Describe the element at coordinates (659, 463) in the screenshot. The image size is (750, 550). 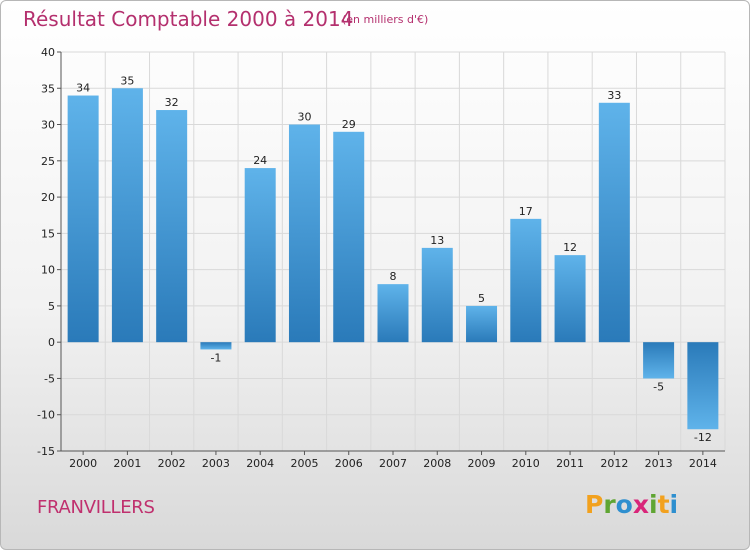
I see `x-tick-label: 2013` at that location.